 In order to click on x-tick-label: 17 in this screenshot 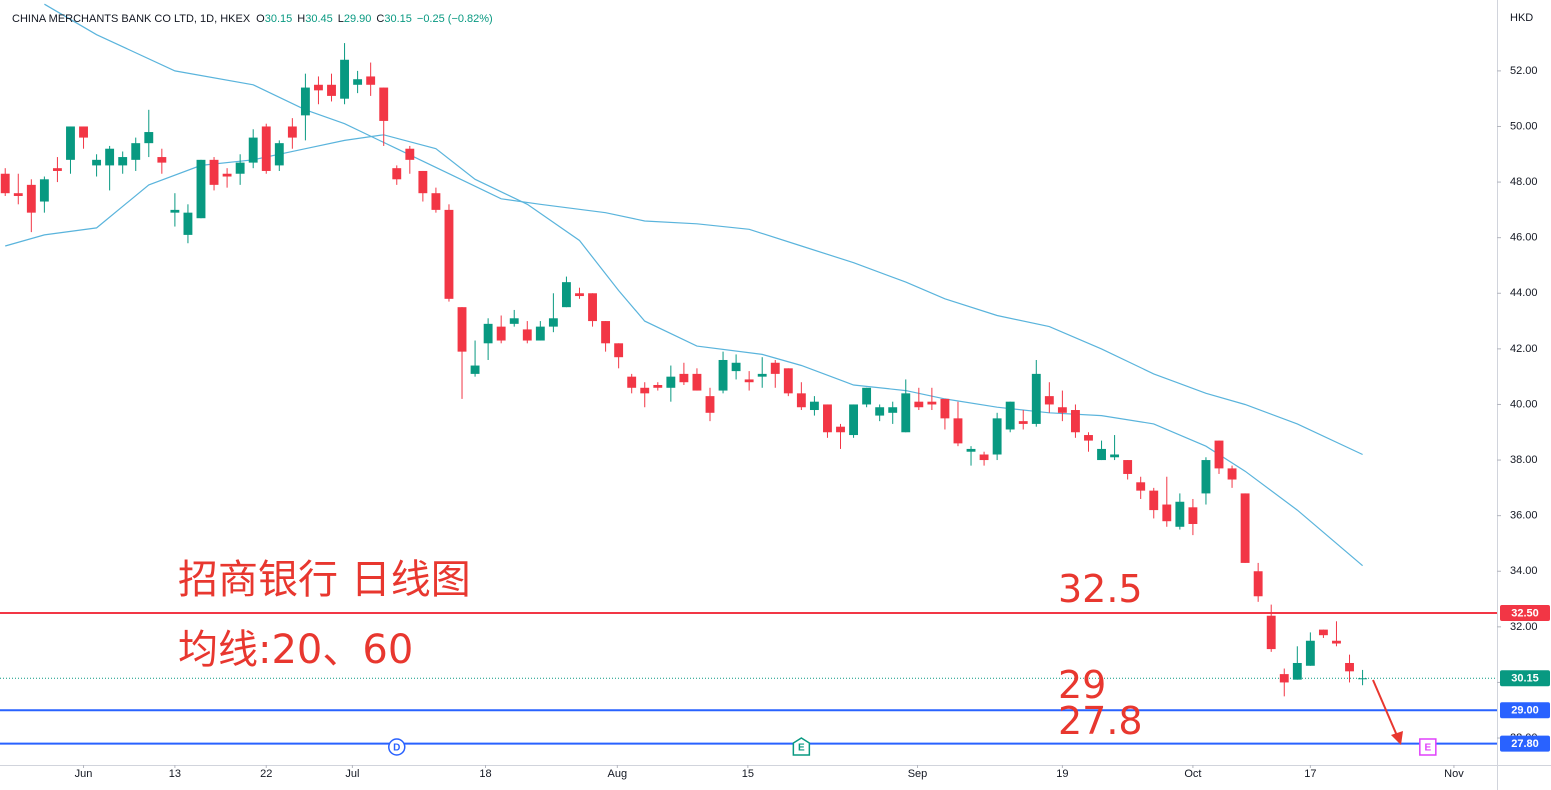, I will do `click(1310, 774)`.